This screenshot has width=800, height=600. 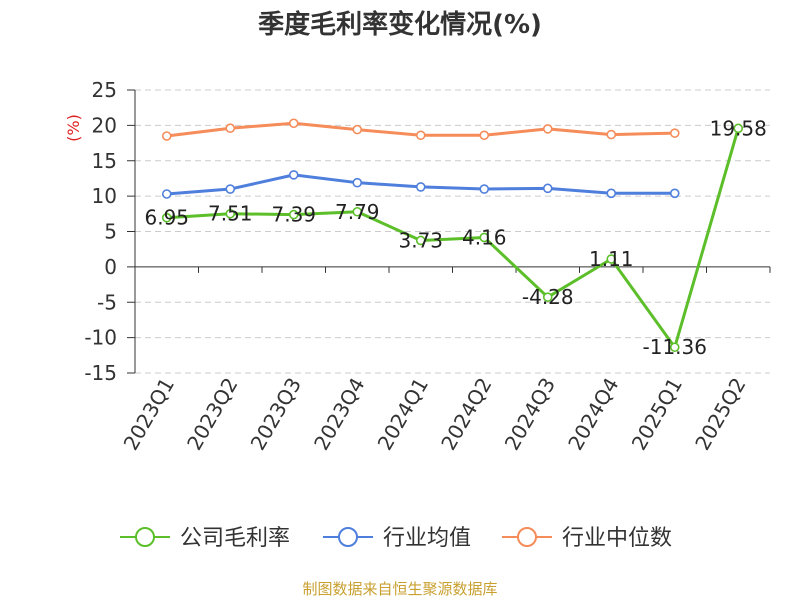 What do you see at coordinates (107, 302) in the screenshot?
I see `y-tick-label: -5` at bounding box center [107, 302].